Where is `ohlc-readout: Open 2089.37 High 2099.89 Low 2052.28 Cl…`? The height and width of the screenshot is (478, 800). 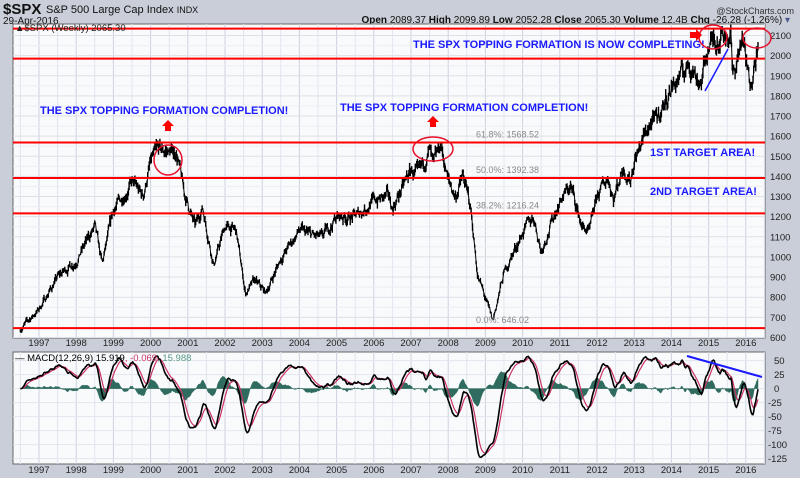 ohlc-readout: Open 2089.37 High 2099.89 Low 2052.28 Cl… is located at coordinates (575, 20).